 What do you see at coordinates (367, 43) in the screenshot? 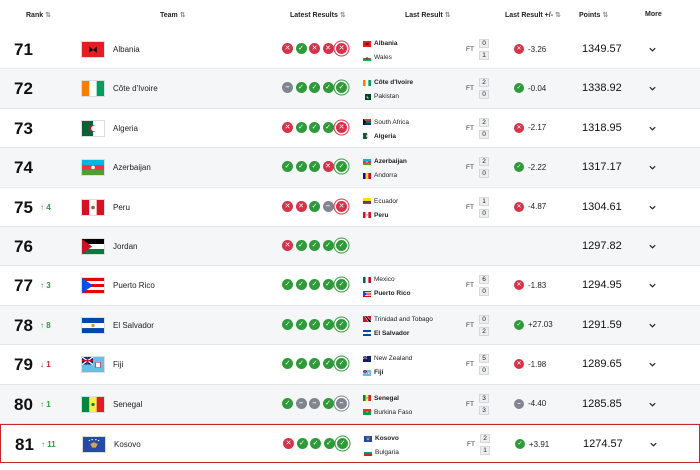
I see `team-flag` at bounding box center [367, 43].